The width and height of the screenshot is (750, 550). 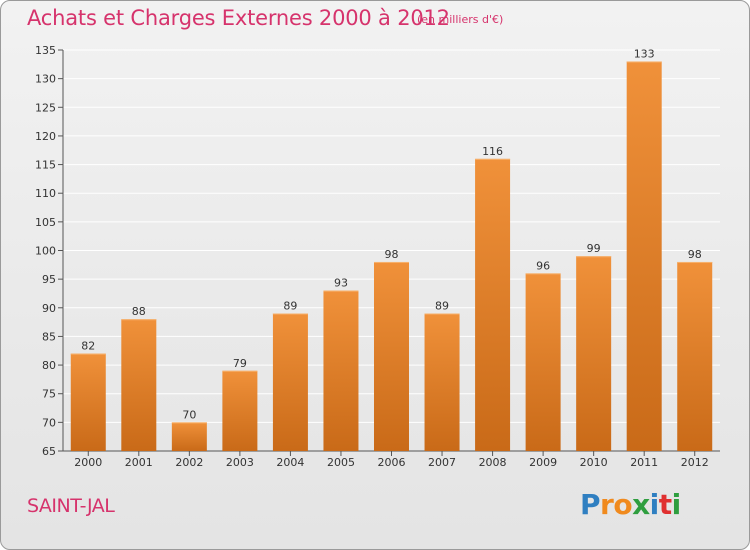 I want to click on y-tick-label: 70, so click(x=49, y=422).